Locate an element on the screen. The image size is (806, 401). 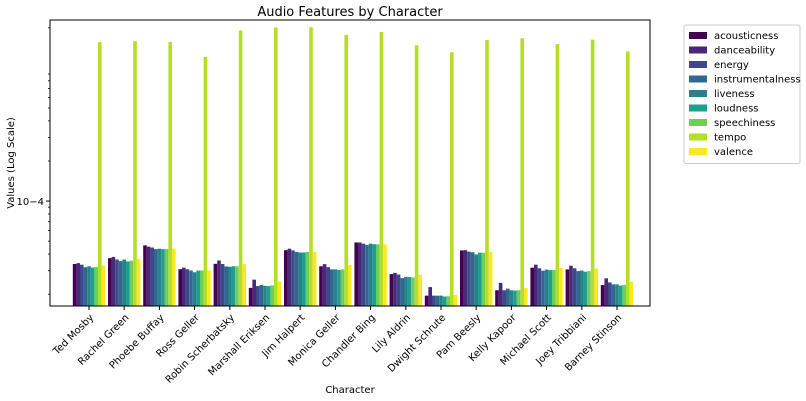
legend-label-valence: valence is located at coordinates (733, 152).